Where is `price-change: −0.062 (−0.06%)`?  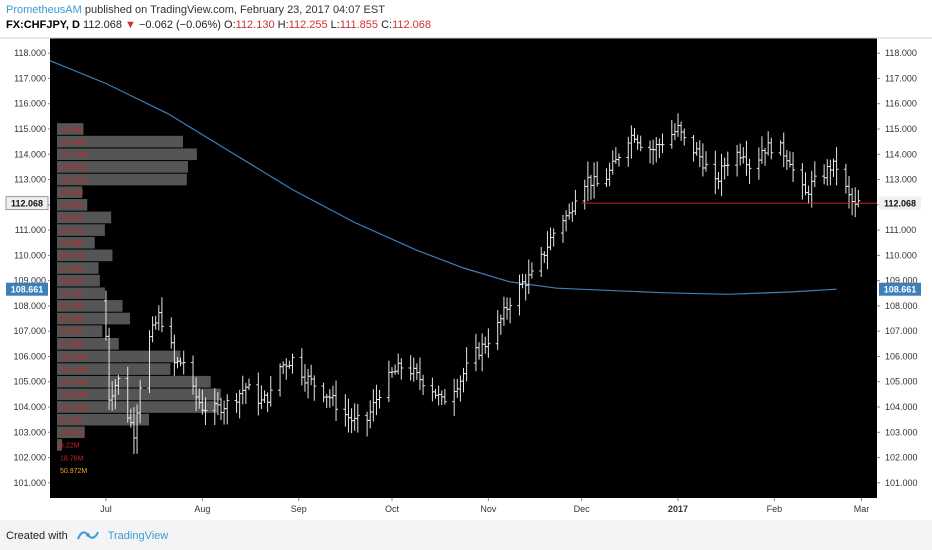 price-change: −0.062 (−0.06%) is located at coordinates (180, 25).